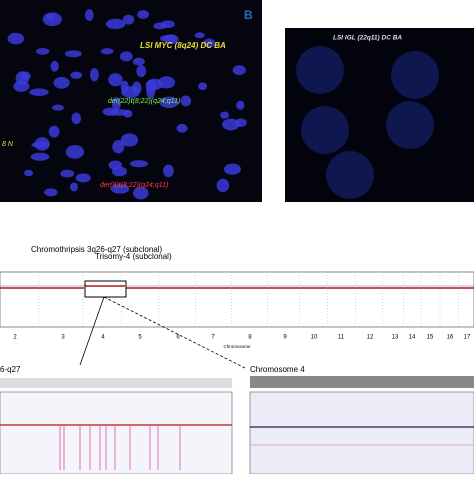 The image size is (474, 479). I want to click on chromosome-label: 4, so click(103, 338).